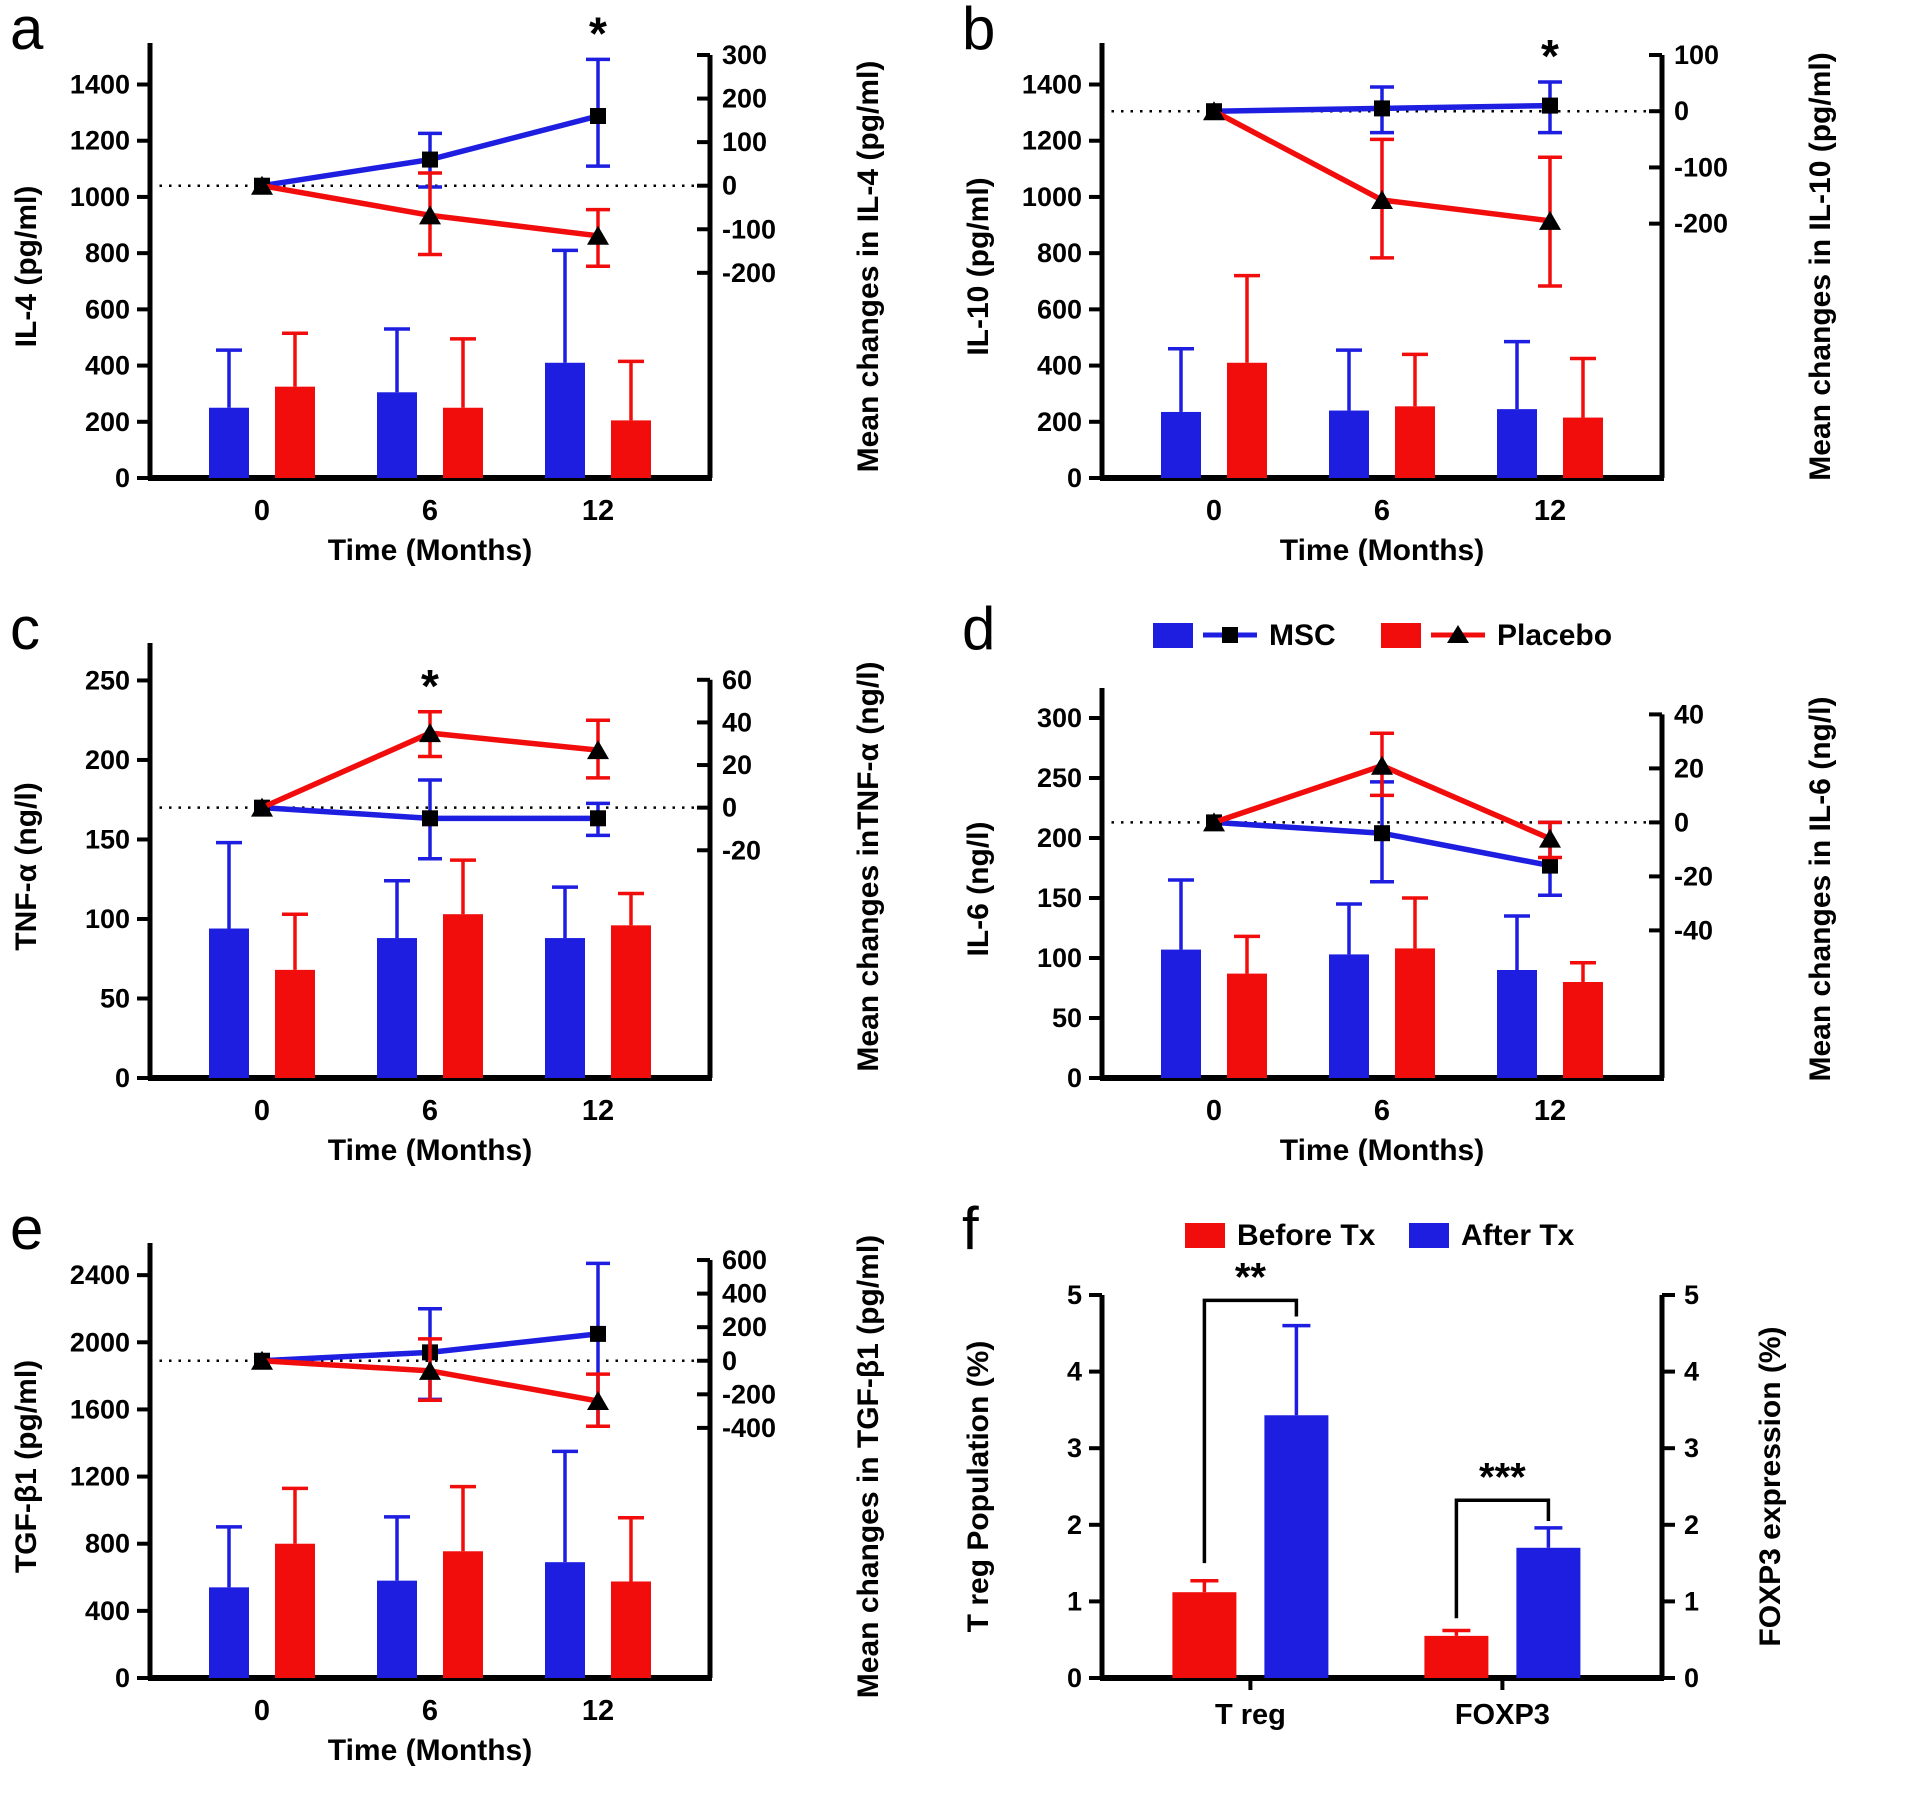  I want to click on svg-text: -400, so click(749, 1428).